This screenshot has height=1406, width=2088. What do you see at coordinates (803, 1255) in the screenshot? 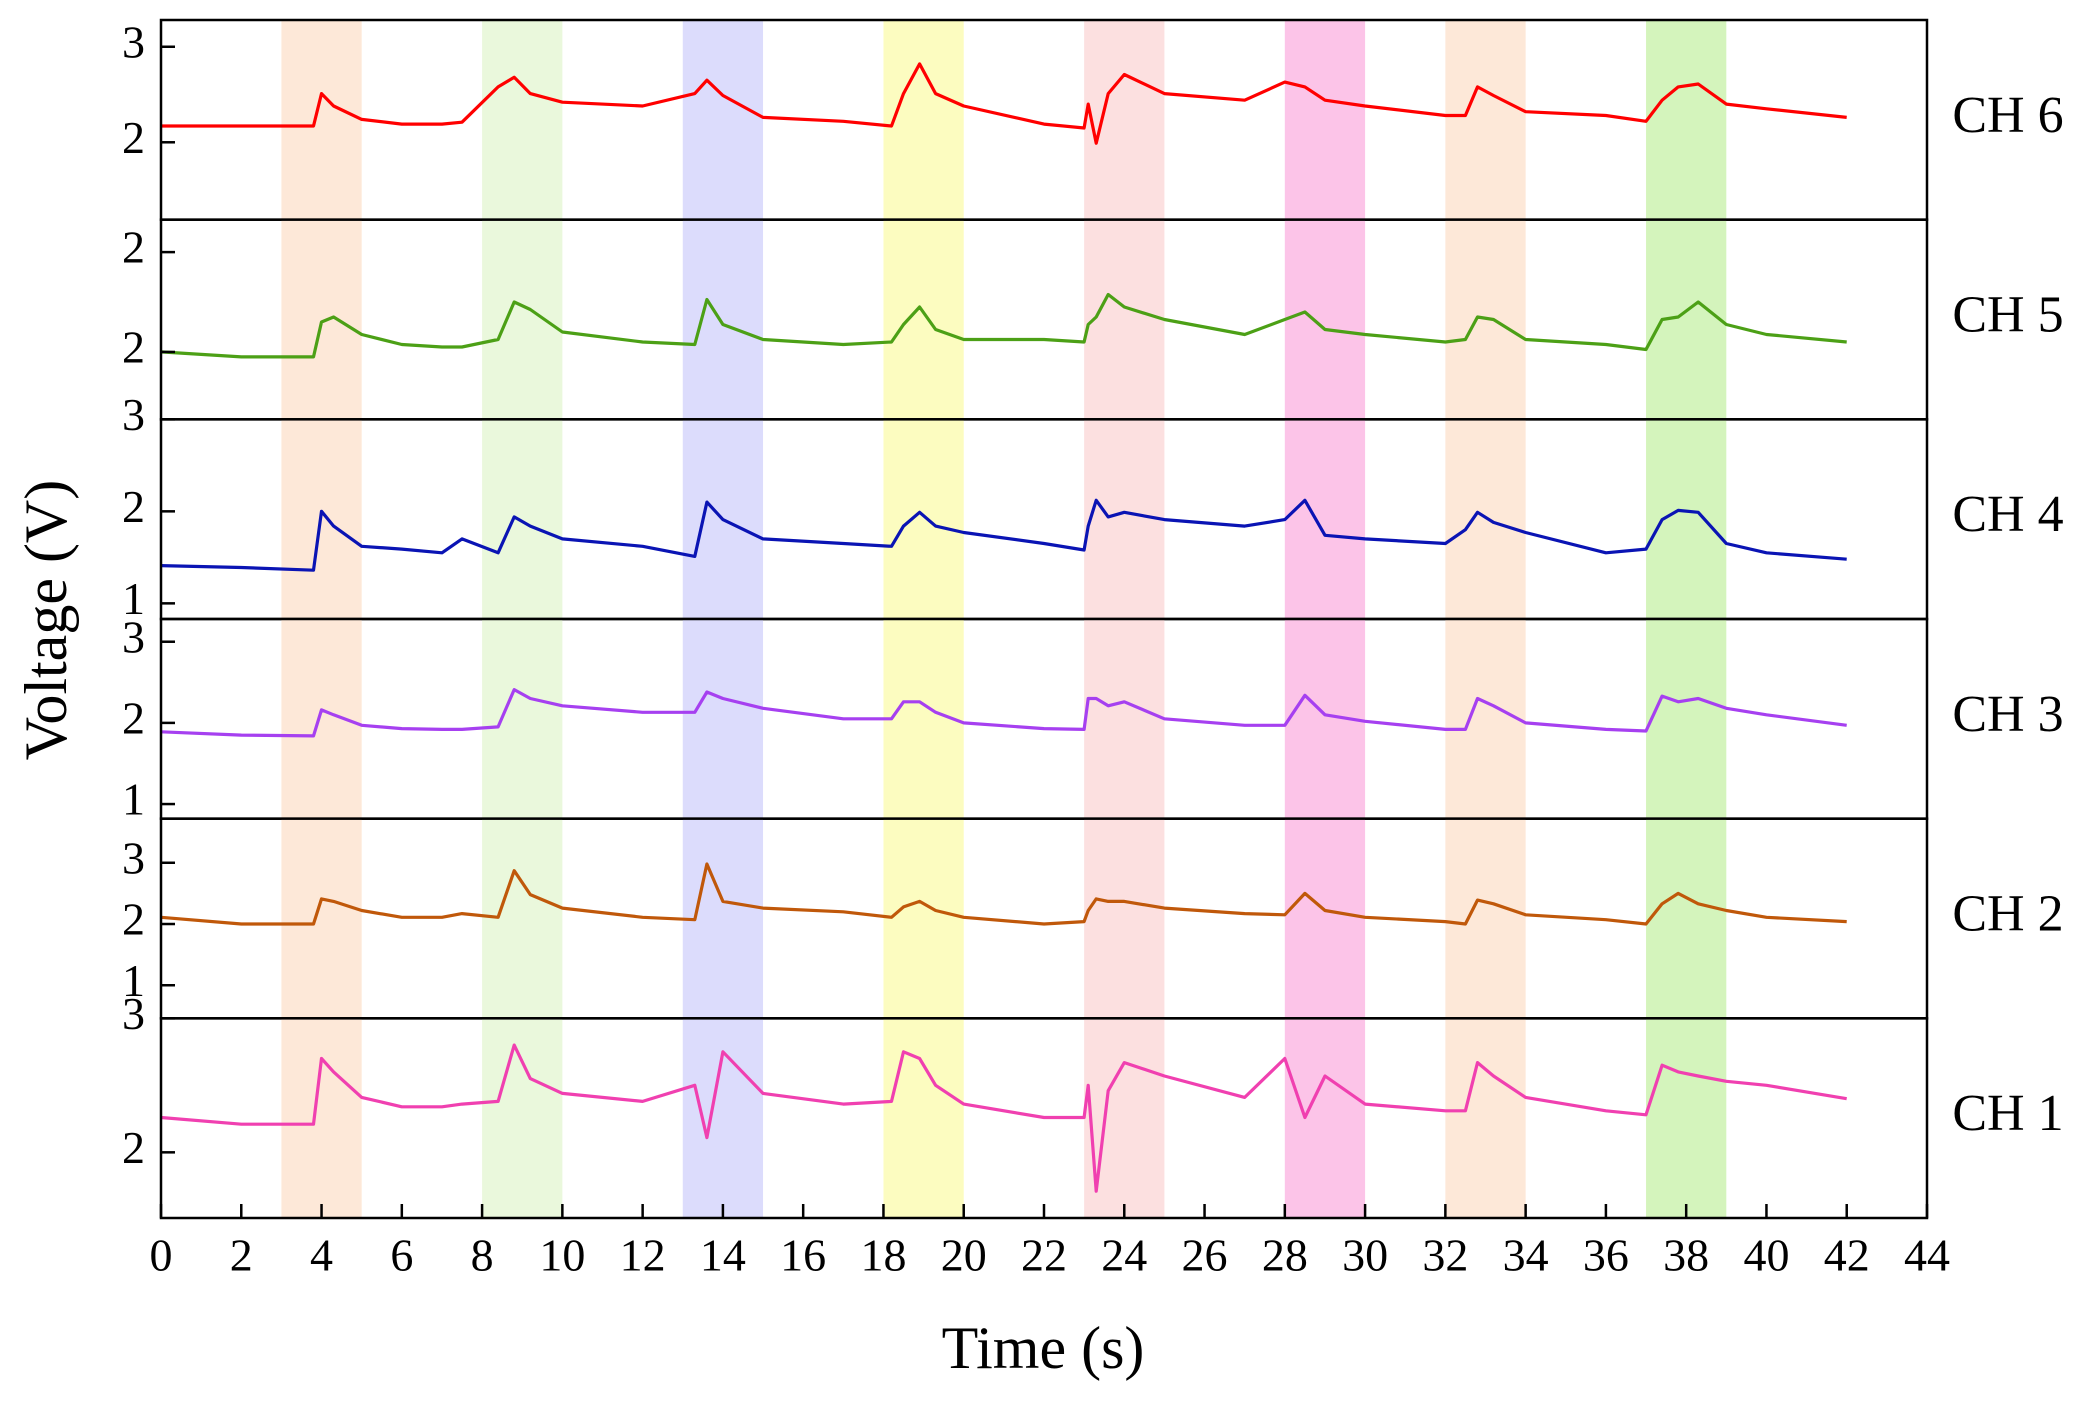
I see `x-tick-label: 16` at bounding box center [803, 1255].